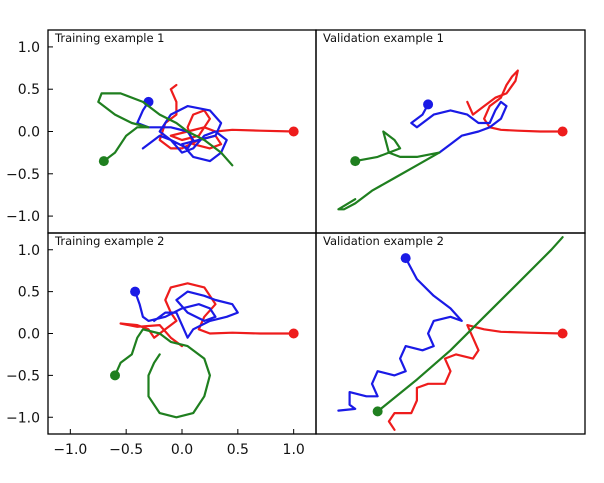 The height and width of the screenshot is (483, 604). I want to click on panel-title: Validation example 1, so click(383, 38).